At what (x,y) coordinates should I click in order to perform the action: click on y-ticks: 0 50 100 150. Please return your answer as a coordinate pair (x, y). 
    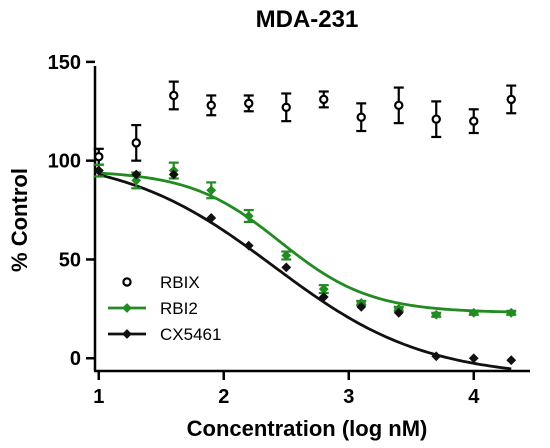
    Looking at the image, I should click on (71, 211).